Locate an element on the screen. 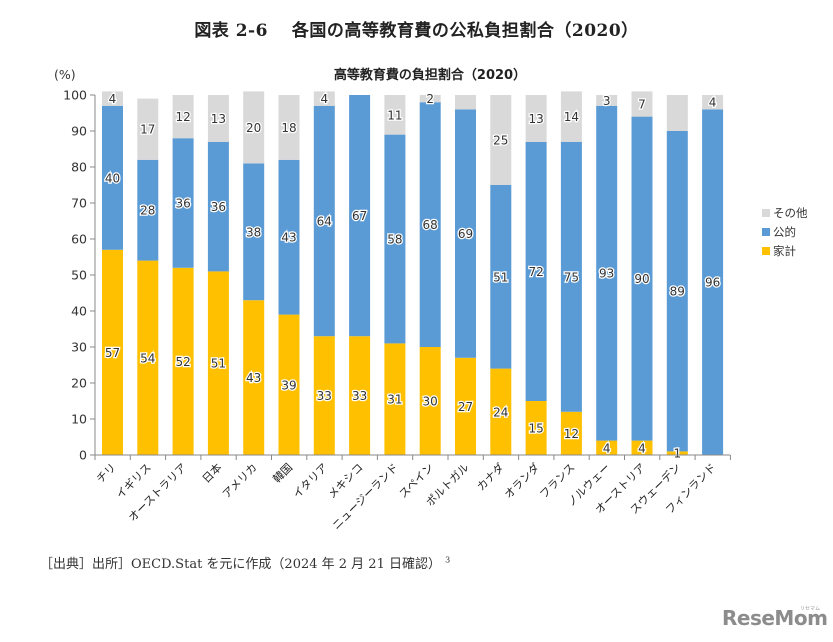 The width and height of the screenshot is (833, 642). y-axis-label: (%) is located at coordinates (65, 74).